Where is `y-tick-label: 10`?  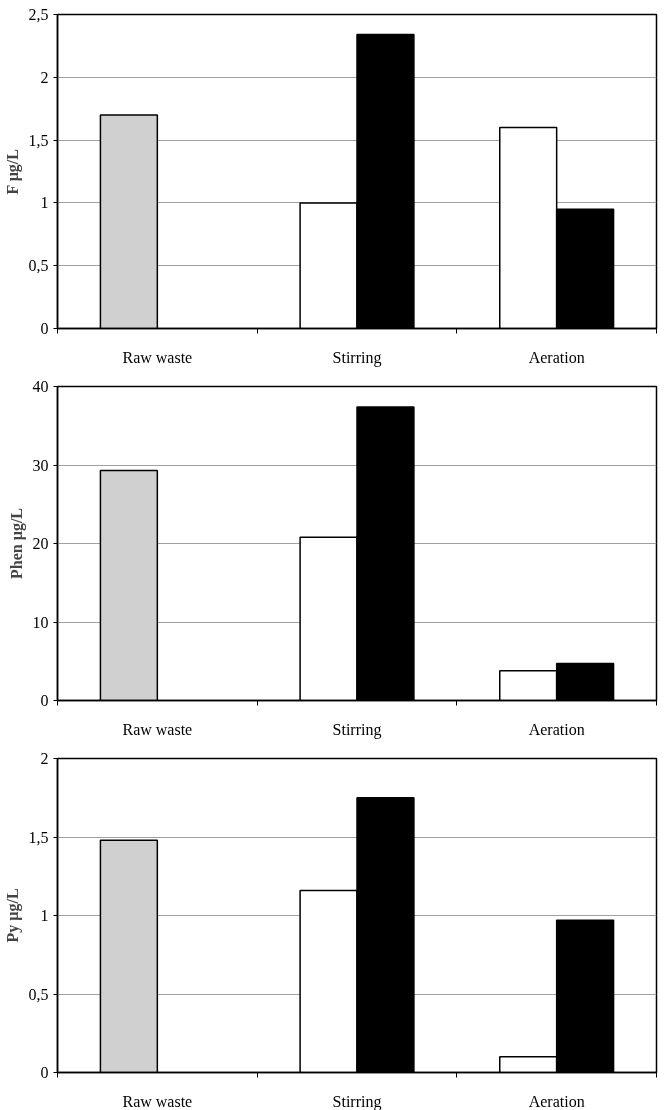 y-tick-label: 10 is located at coordinates (40, 622).